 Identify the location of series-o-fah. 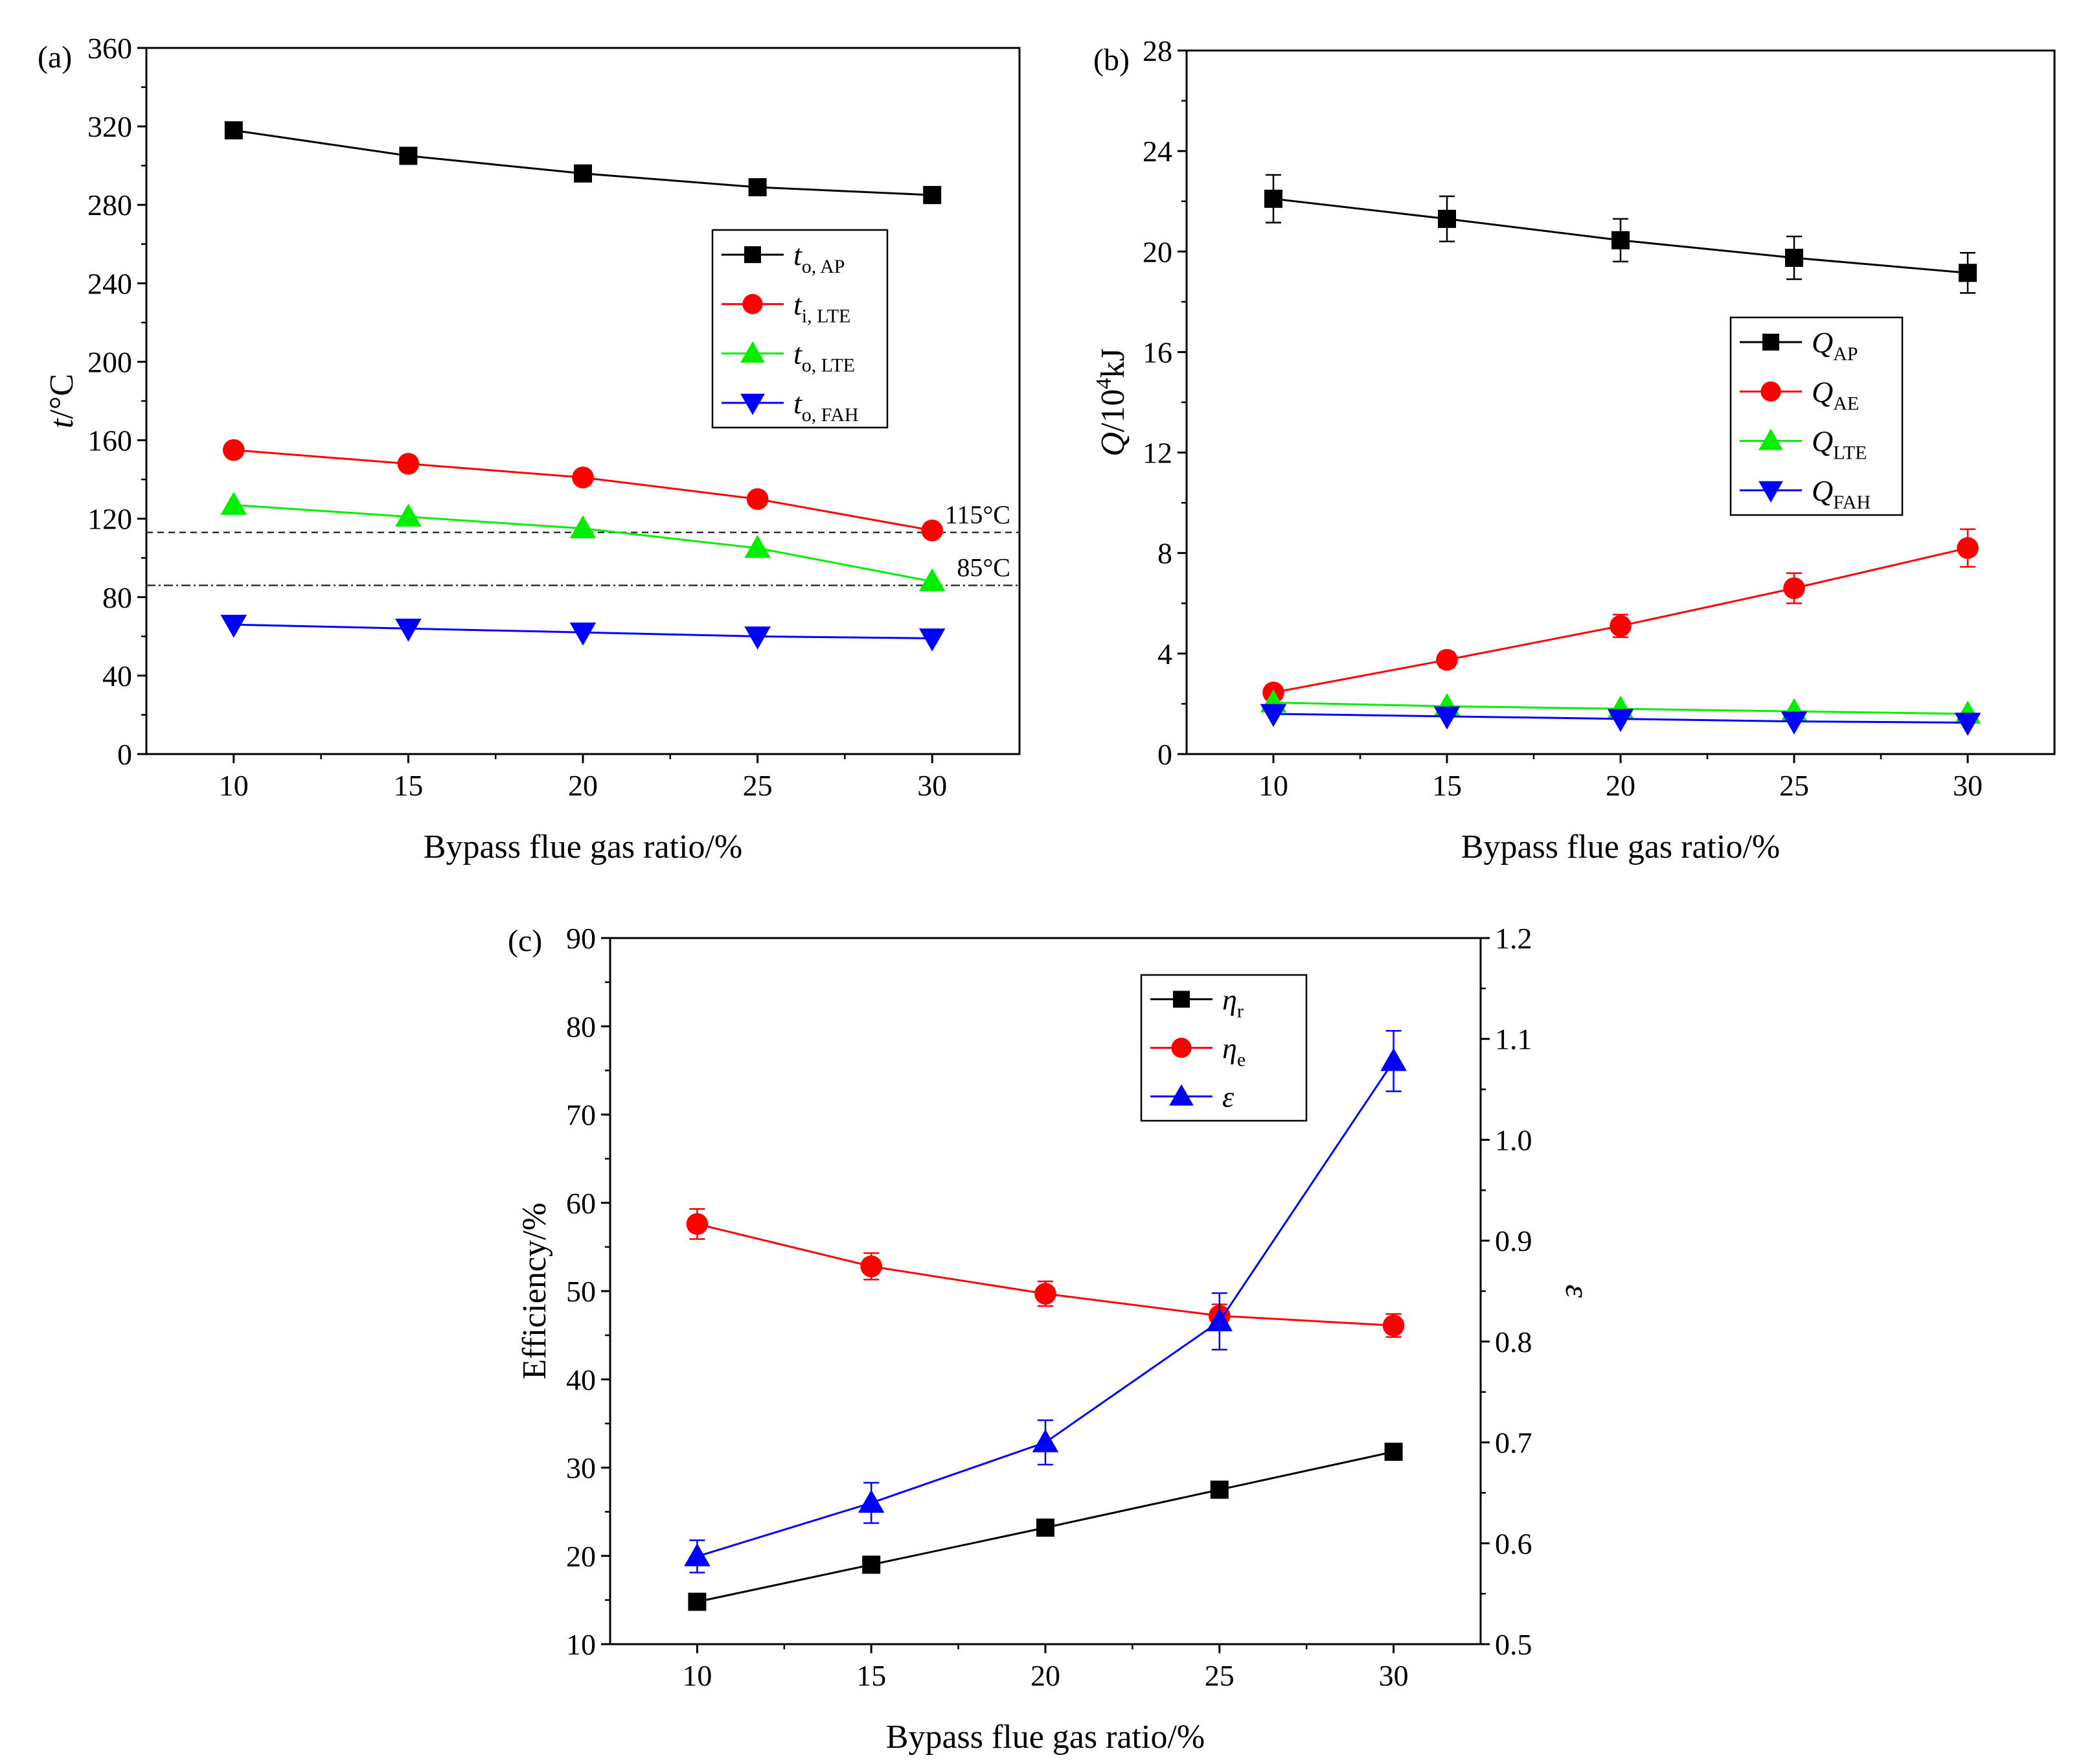
(583, 633).